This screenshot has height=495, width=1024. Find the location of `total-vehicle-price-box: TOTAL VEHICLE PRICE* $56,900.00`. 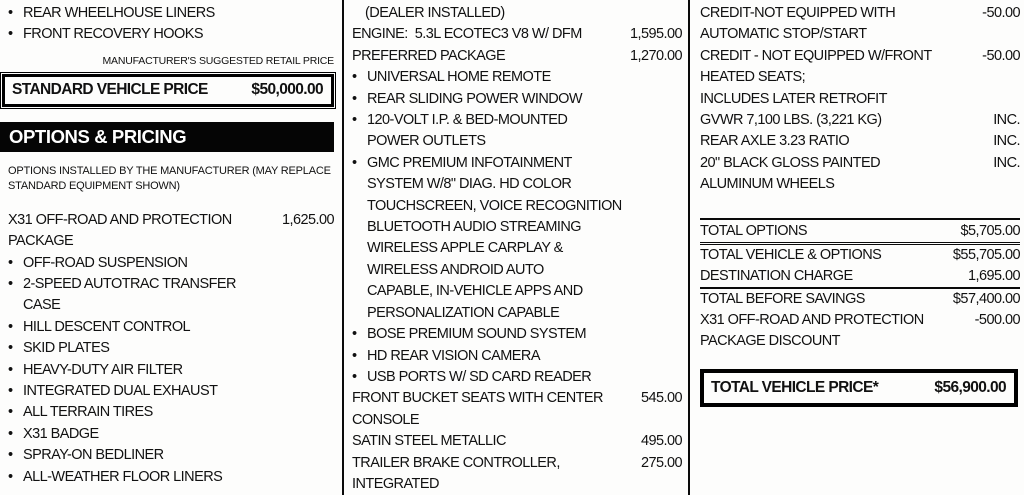

total-vehicle-price-box: TOTAL VEHICLE PRICE* $56,900.00 is located at coordinates (859, 387).